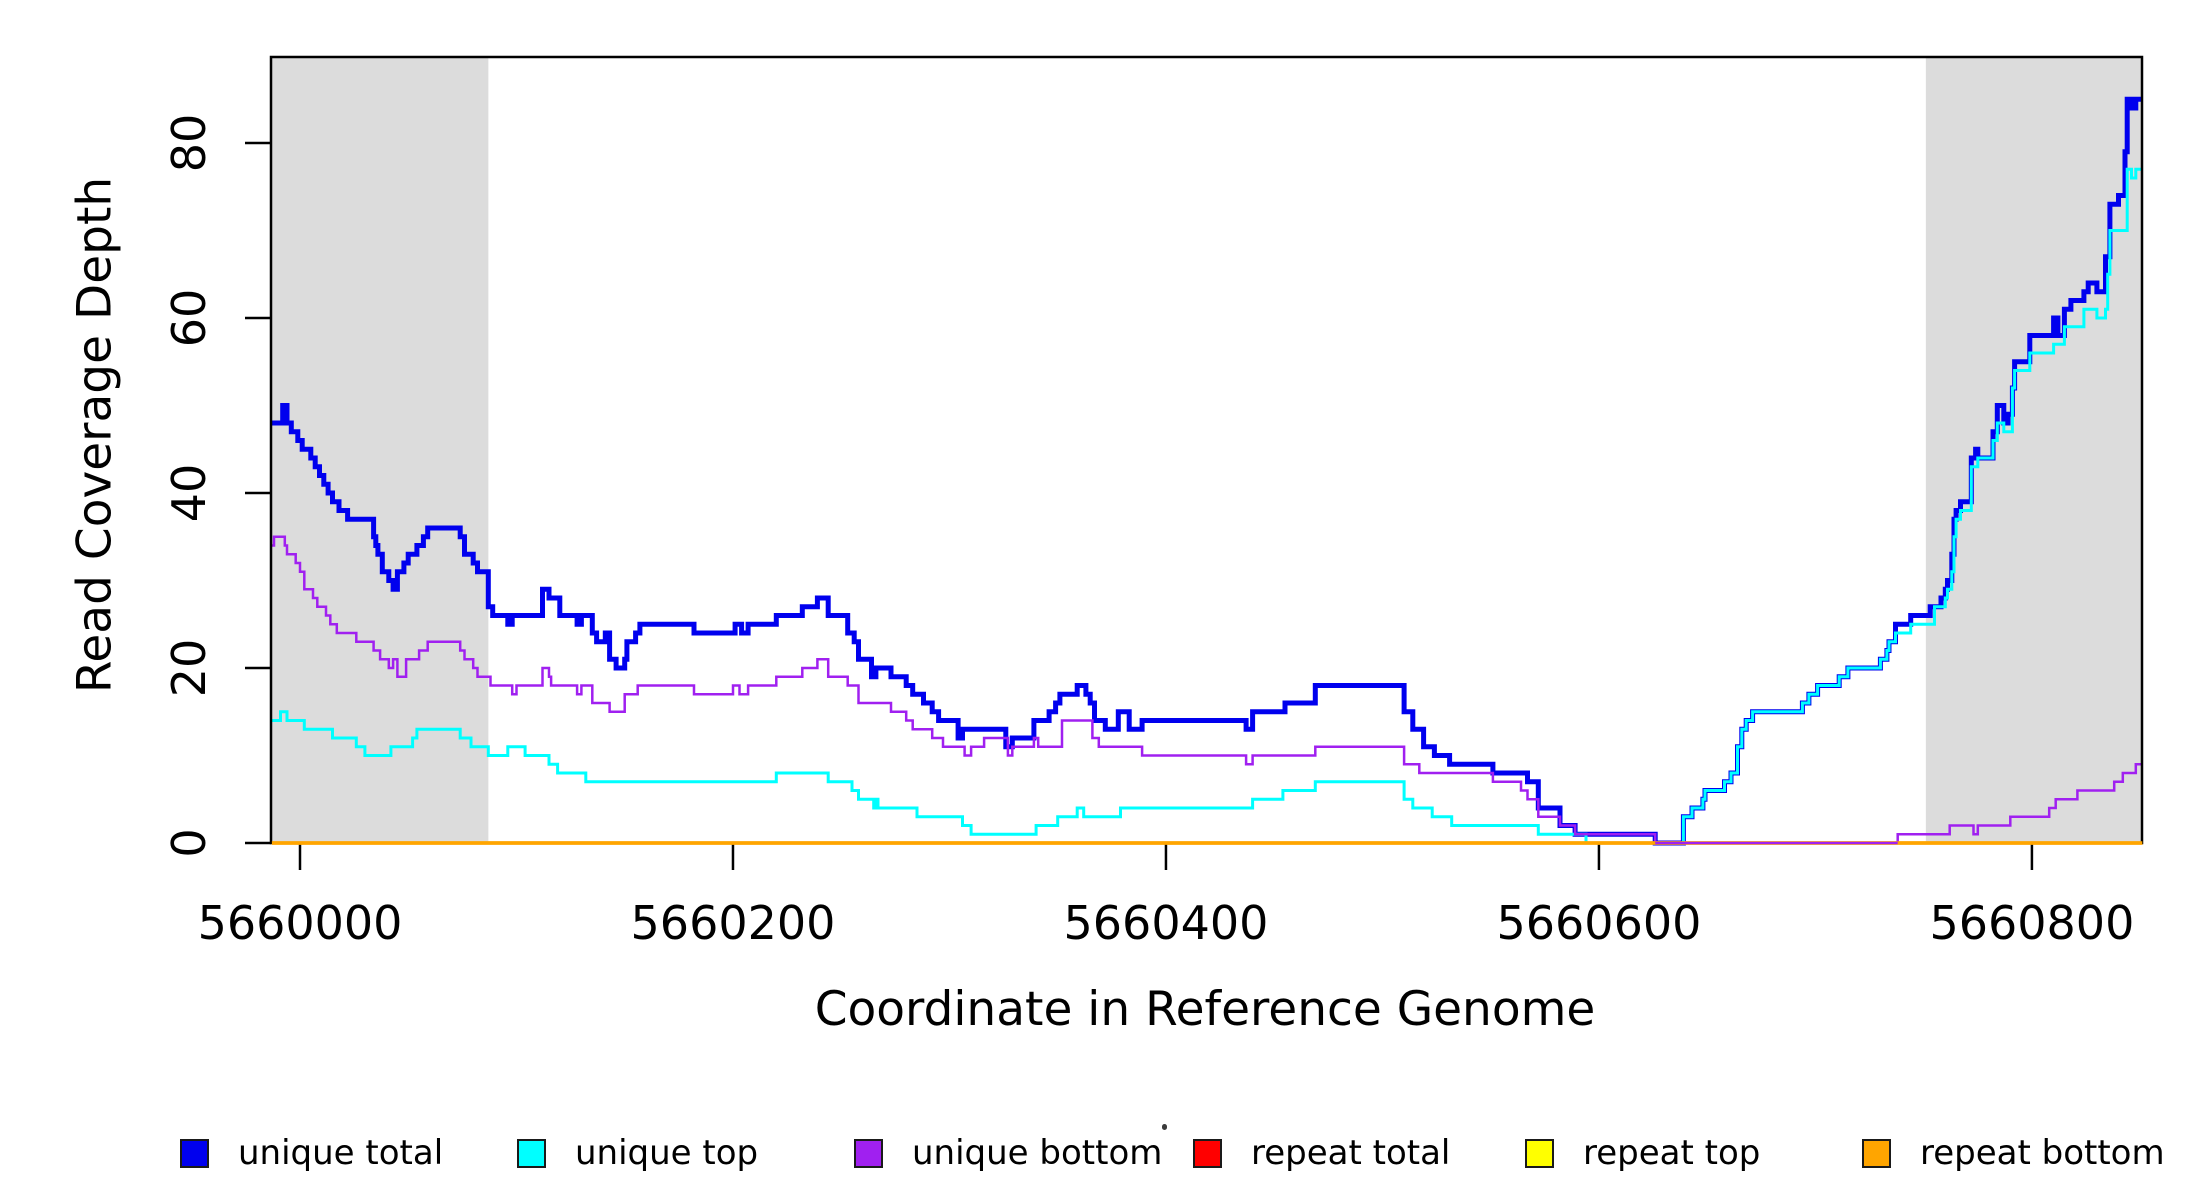  I want to click on legend-item-repeat-top: repeat top, so click(1642, 1153).